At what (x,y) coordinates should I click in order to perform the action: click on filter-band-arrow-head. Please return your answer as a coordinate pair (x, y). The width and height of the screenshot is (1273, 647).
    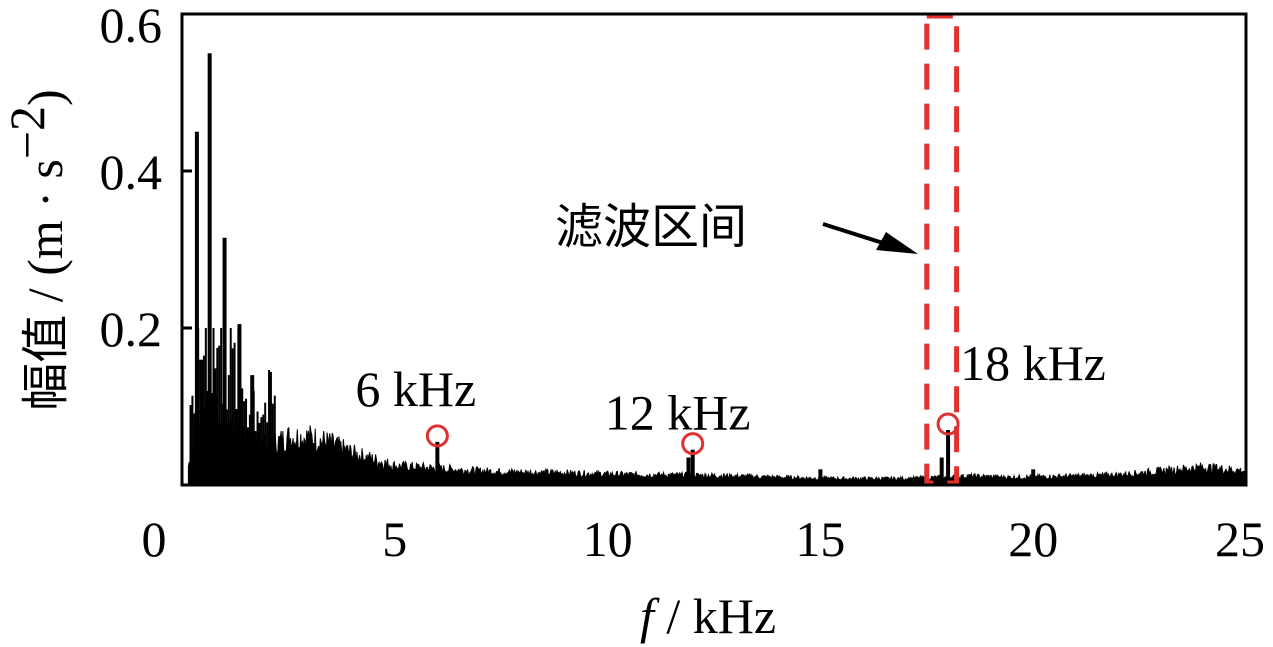
    Looking at the image, I should click on (897, 243).